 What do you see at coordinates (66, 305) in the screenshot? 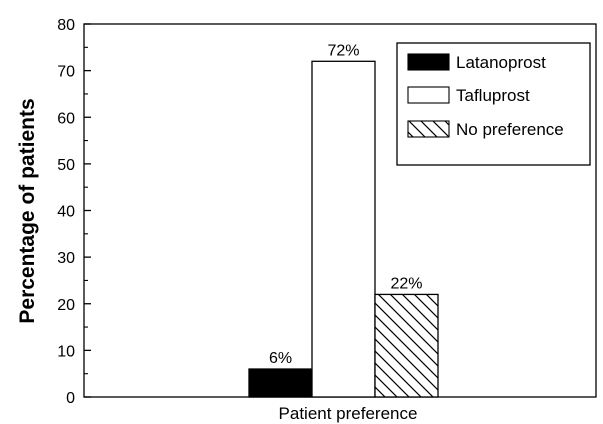
I see `y-tick-label: 20` at bounding box center [66, 305].